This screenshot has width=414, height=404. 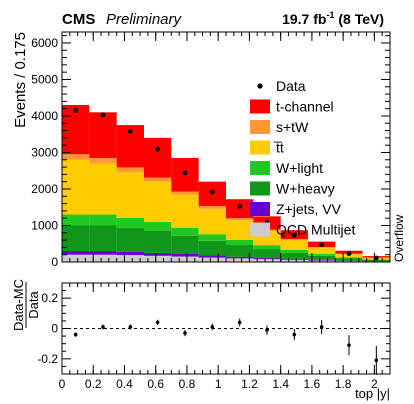 What do you see at coordinates (399, 238) in the screenshot?
I see `overflow-label: Overflow` at bounding box center [399, 238].